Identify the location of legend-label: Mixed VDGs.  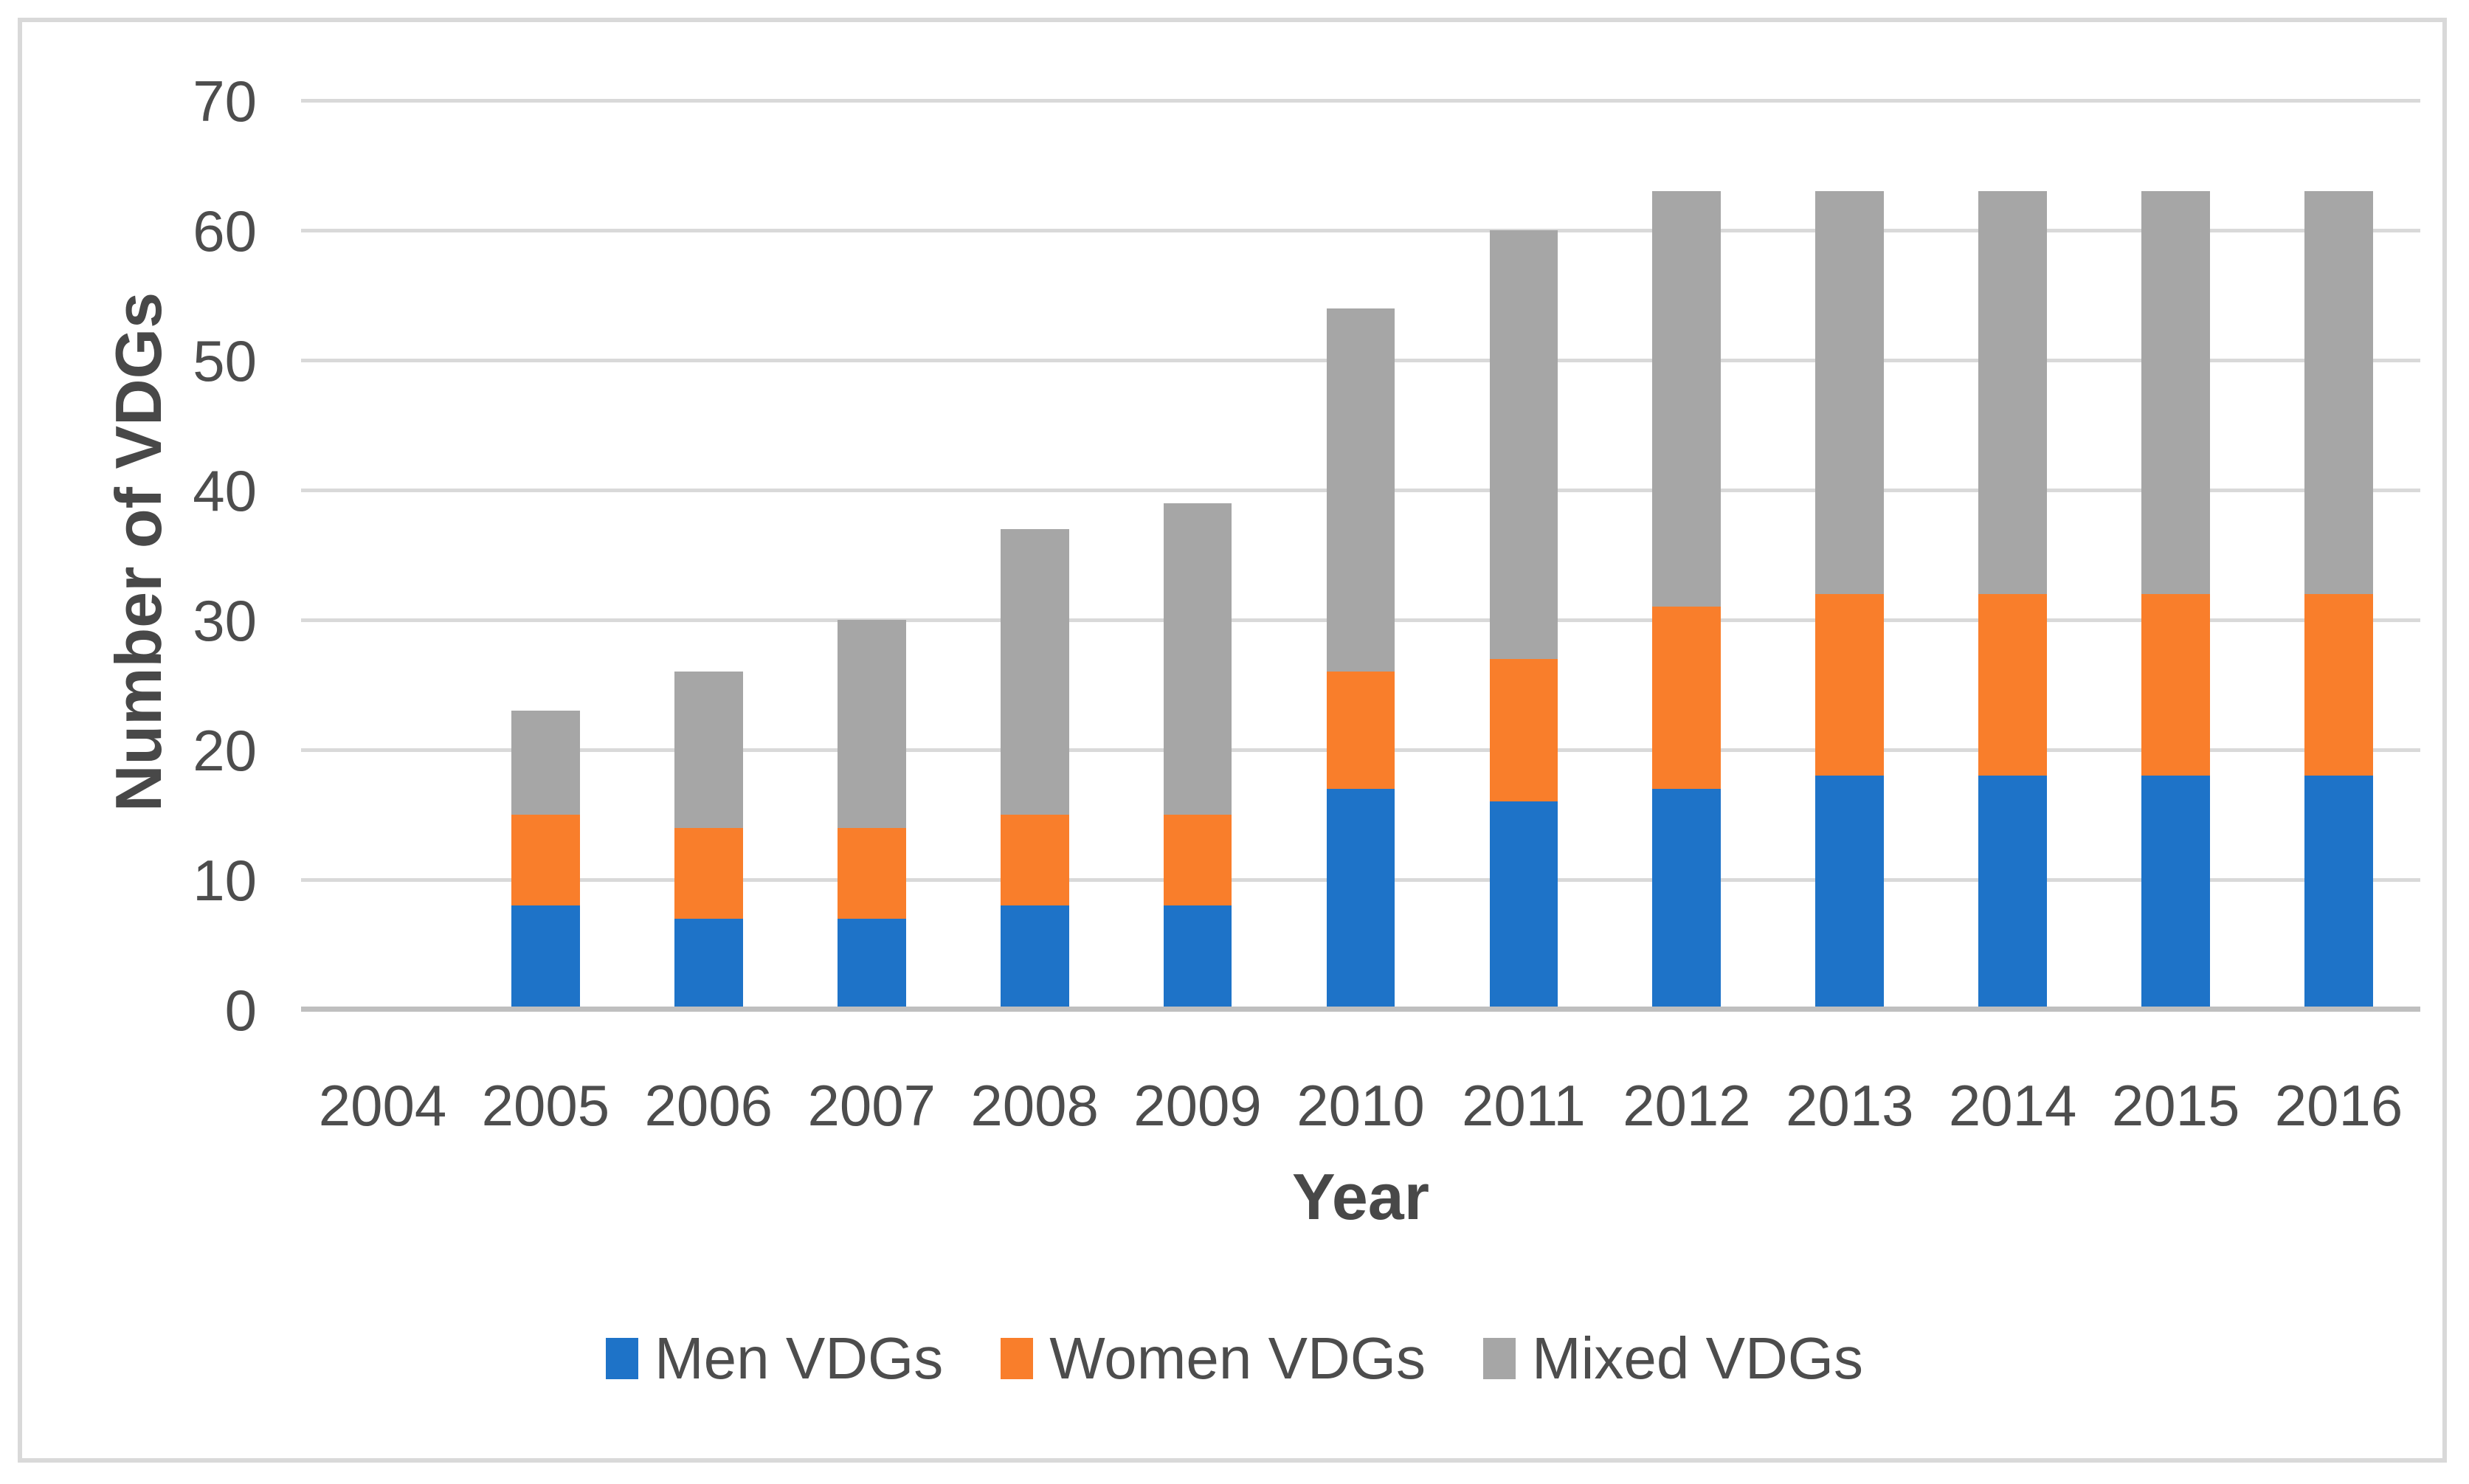
(1698, 1358).